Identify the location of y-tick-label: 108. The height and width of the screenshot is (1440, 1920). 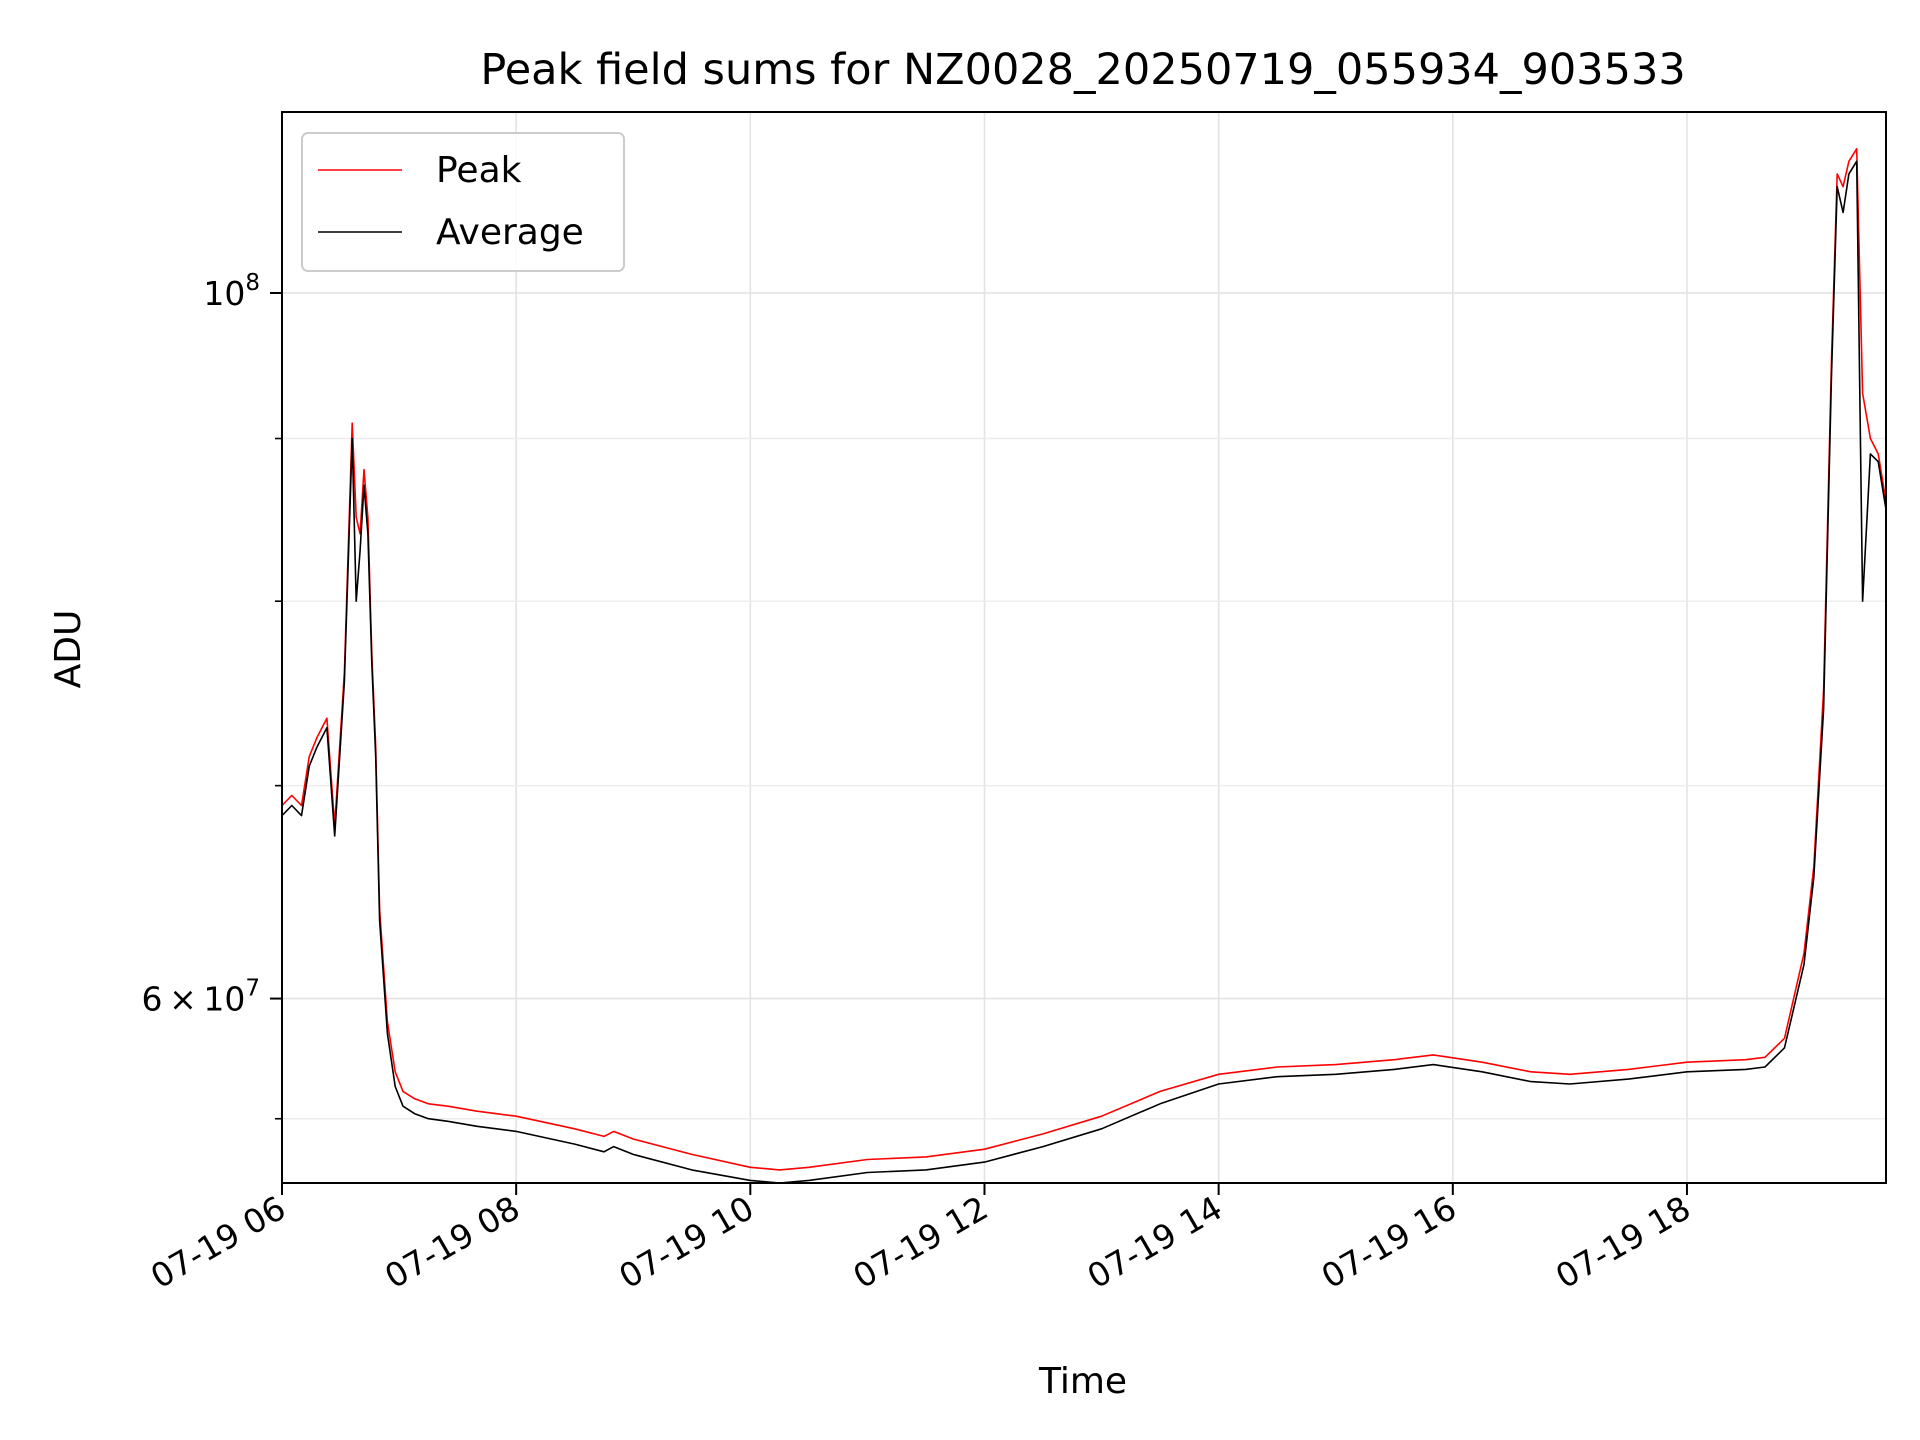
(231, 291).